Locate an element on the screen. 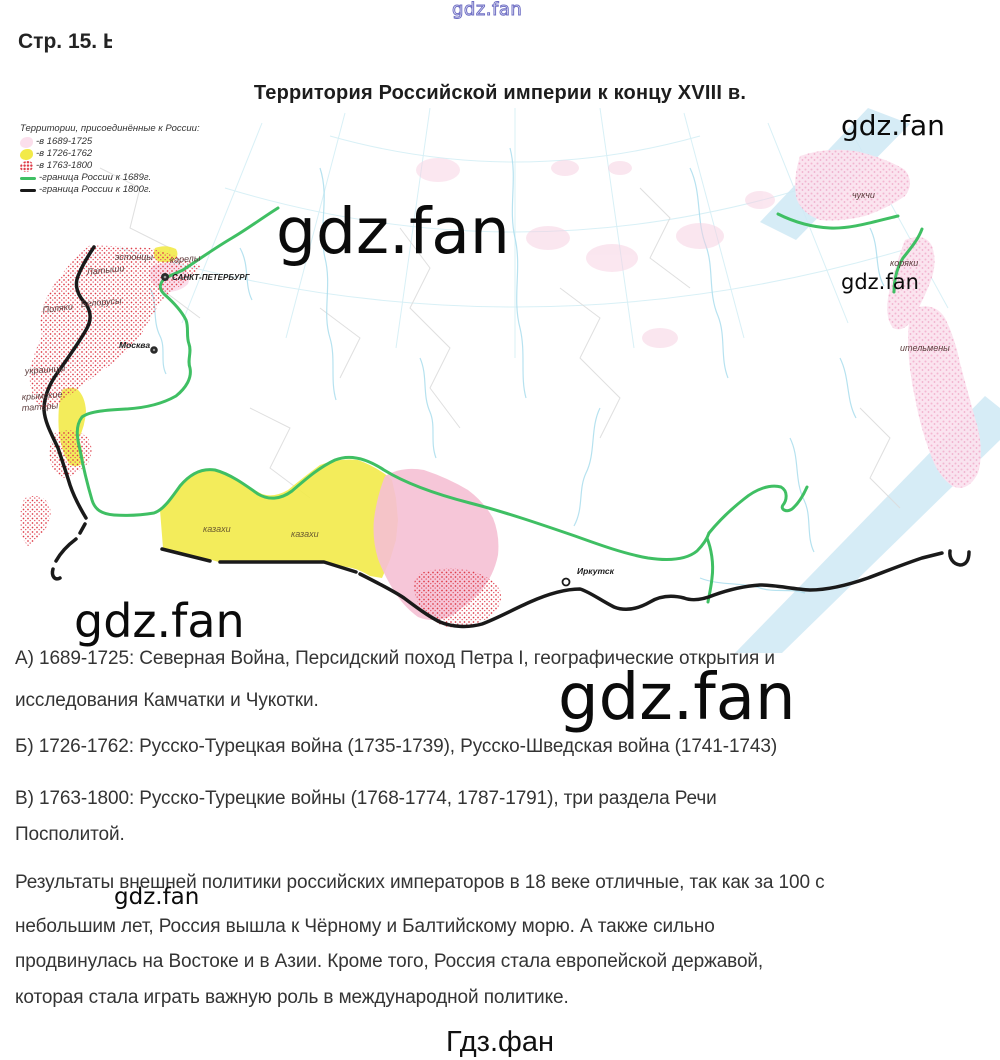 Image resolution: width=1000 pixels, height=1060 pixels. label-karelians: карелы is located at coordinates (185, 259).